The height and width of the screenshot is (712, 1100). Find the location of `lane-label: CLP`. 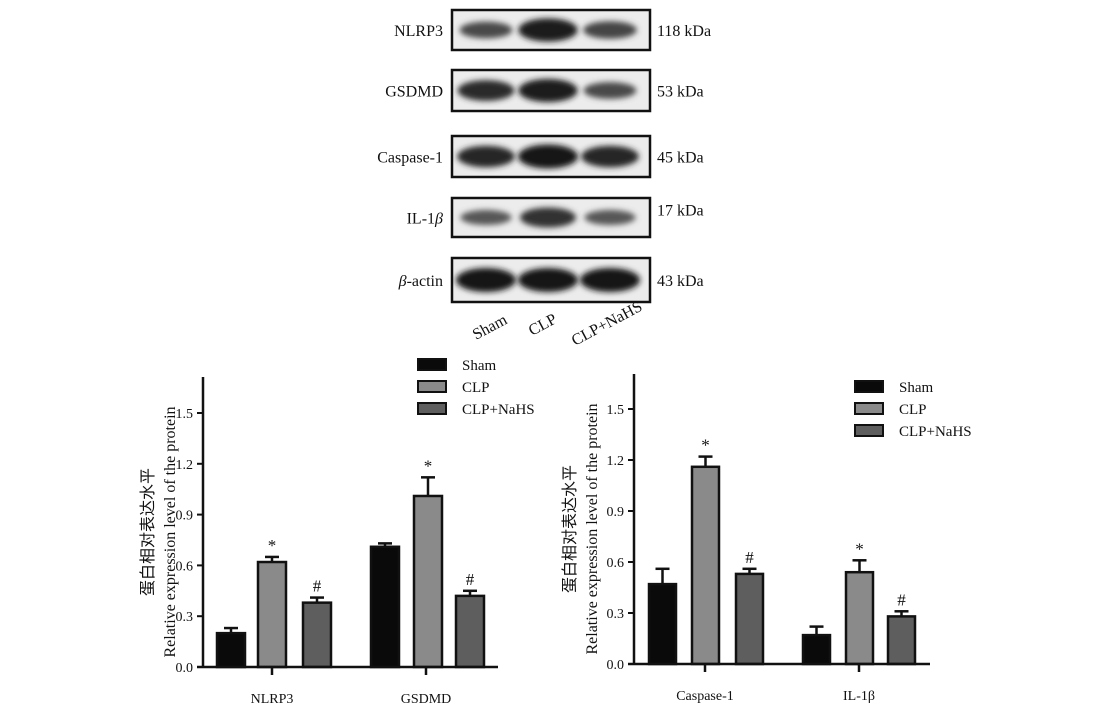

lane-label: CLP is located at coordinates (543, 325).